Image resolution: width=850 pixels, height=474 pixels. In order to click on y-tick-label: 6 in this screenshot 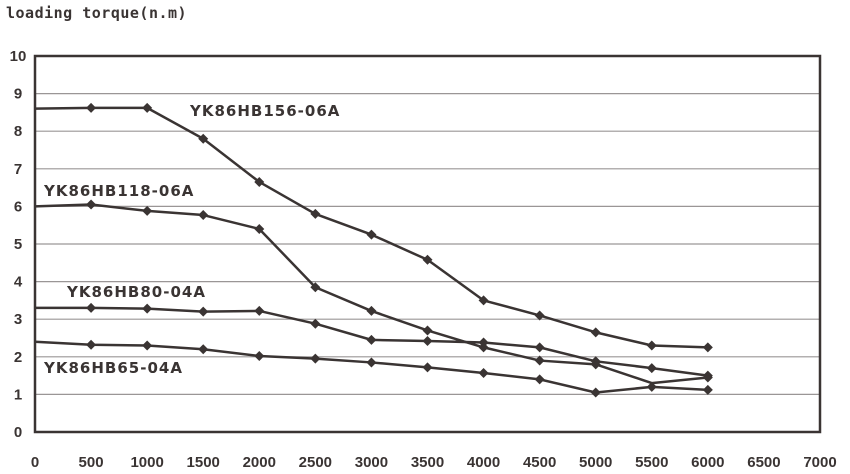, I will do `click(18, 206)`.